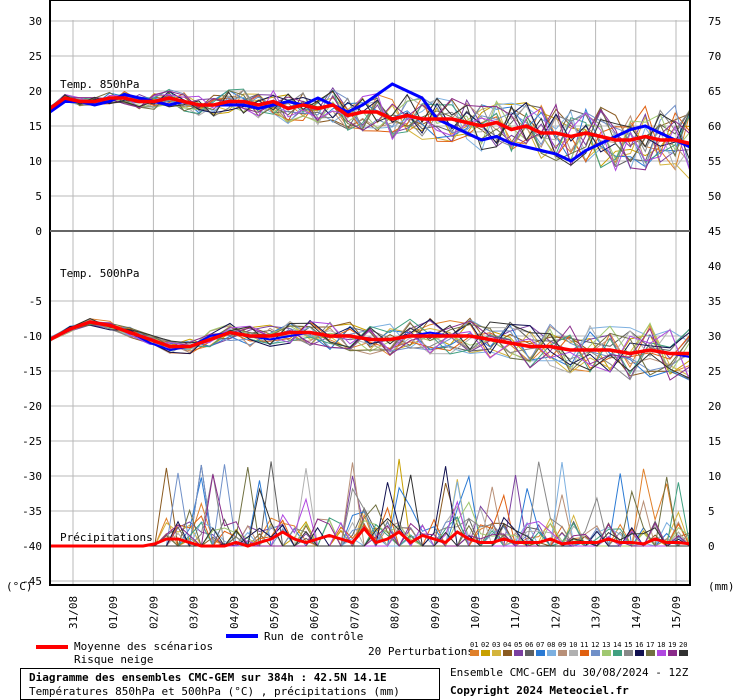 The image size is (740, 700). Describe the element at coordinates (32, 546) in the screenshot. I see `t500-left-tick: -40` at that location.